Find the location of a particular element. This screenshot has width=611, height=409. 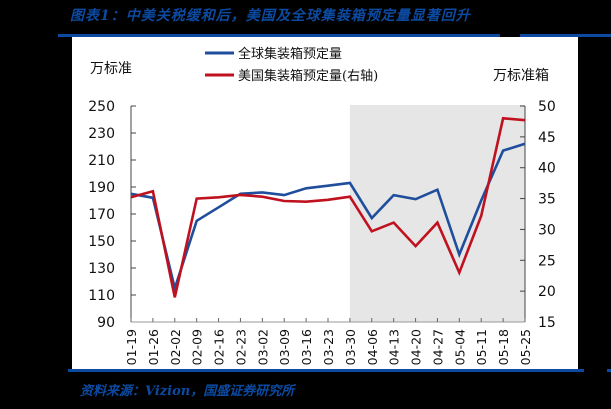

right-tick-label: 35 is located at coordinates (547, 200).